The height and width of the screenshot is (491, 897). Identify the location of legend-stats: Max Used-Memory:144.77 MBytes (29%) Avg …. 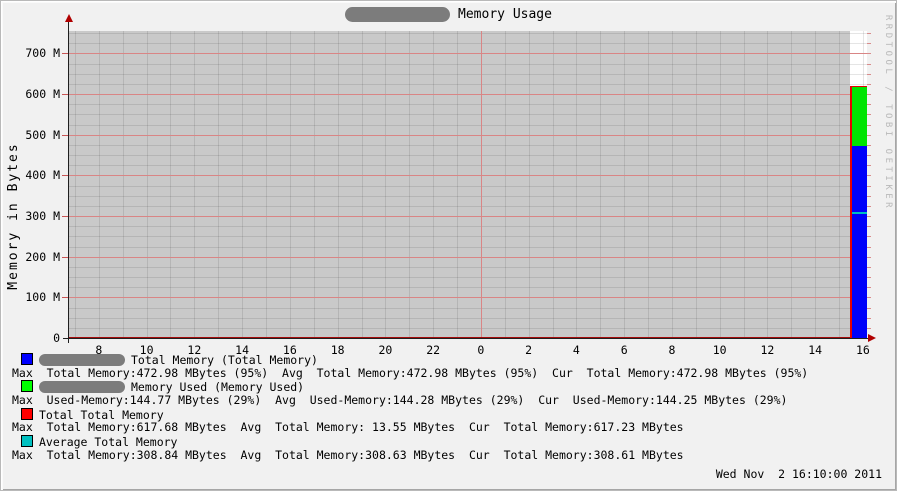
(400, 400).